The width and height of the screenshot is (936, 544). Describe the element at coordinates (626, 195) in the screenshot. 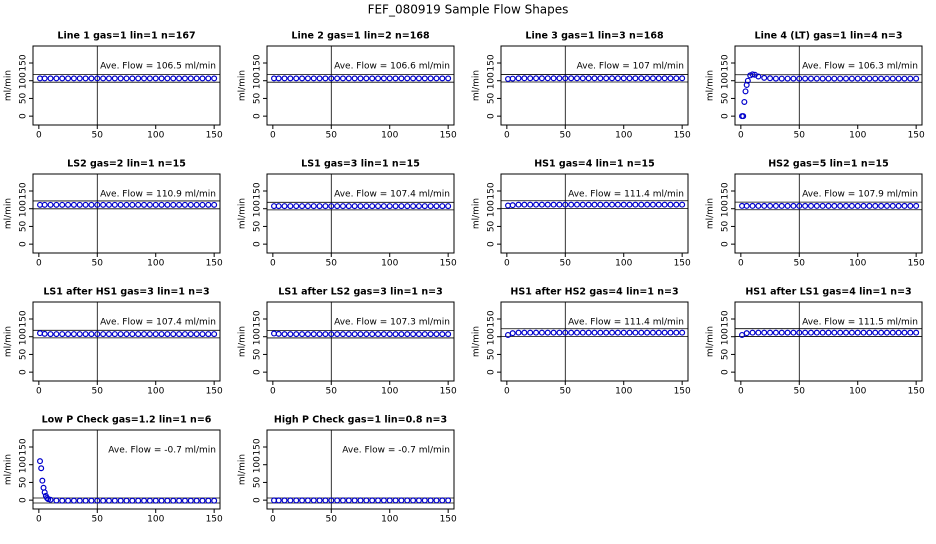

I see `annotation: Ave. Flow = 111.4 ml/min` at that location.